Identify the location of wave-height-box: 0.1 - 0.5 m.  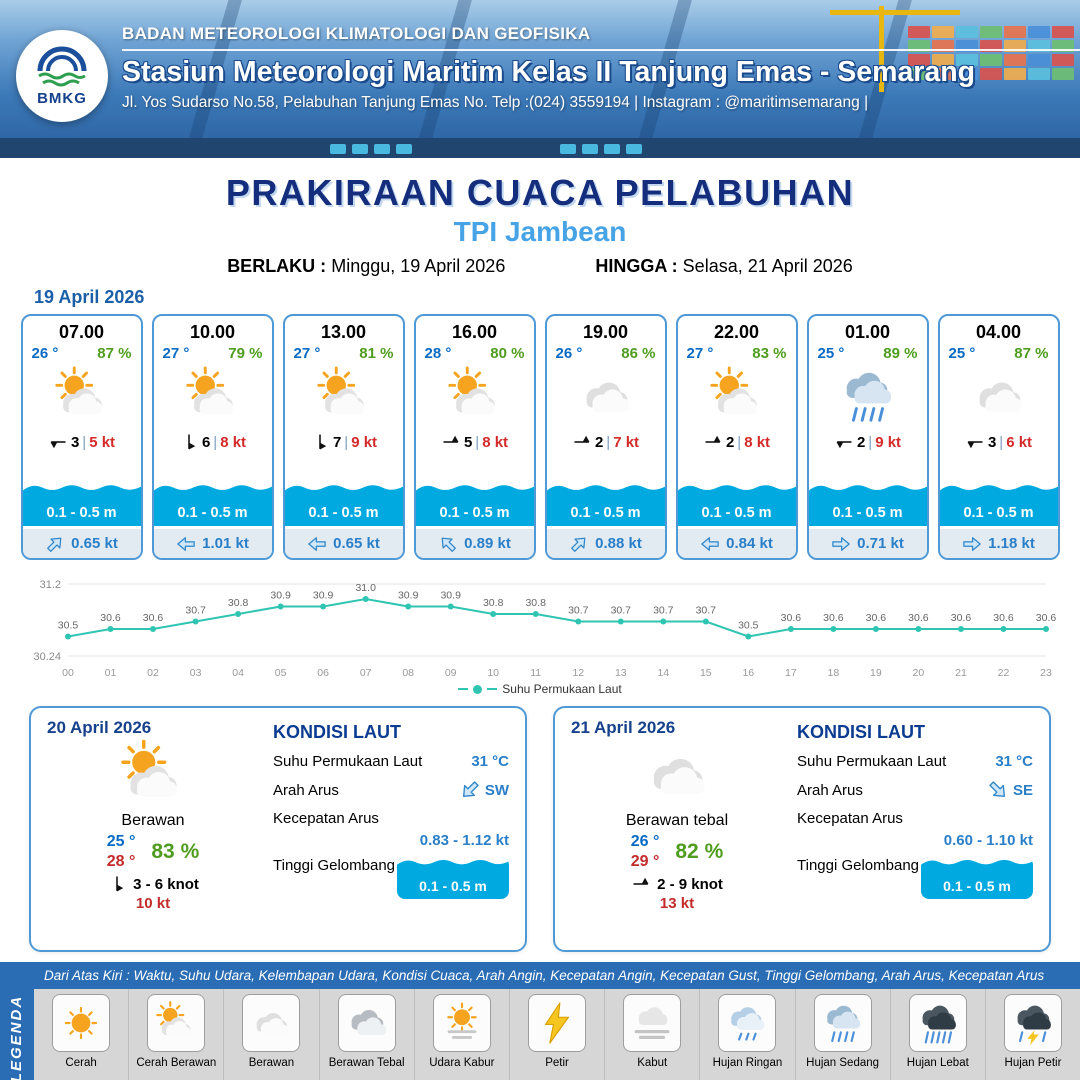
(977, 878).